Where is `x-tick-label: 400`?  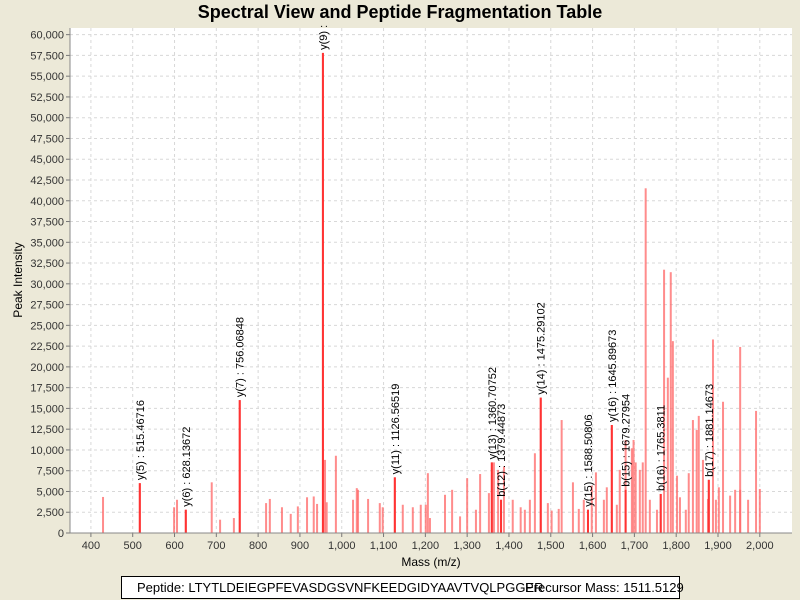 x-tick-label: 400 is located at coordinates (91, 546).